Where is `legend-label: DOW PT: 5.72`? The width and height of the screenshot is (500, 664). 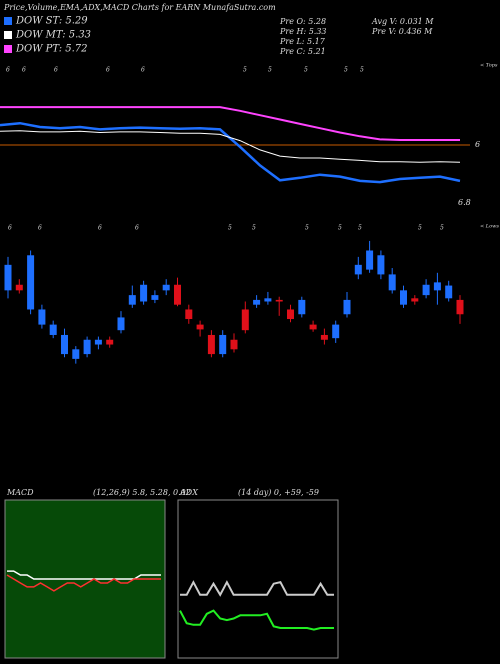 legend-label: DOW PT: 5.72 is located at coordinates (51, 49).